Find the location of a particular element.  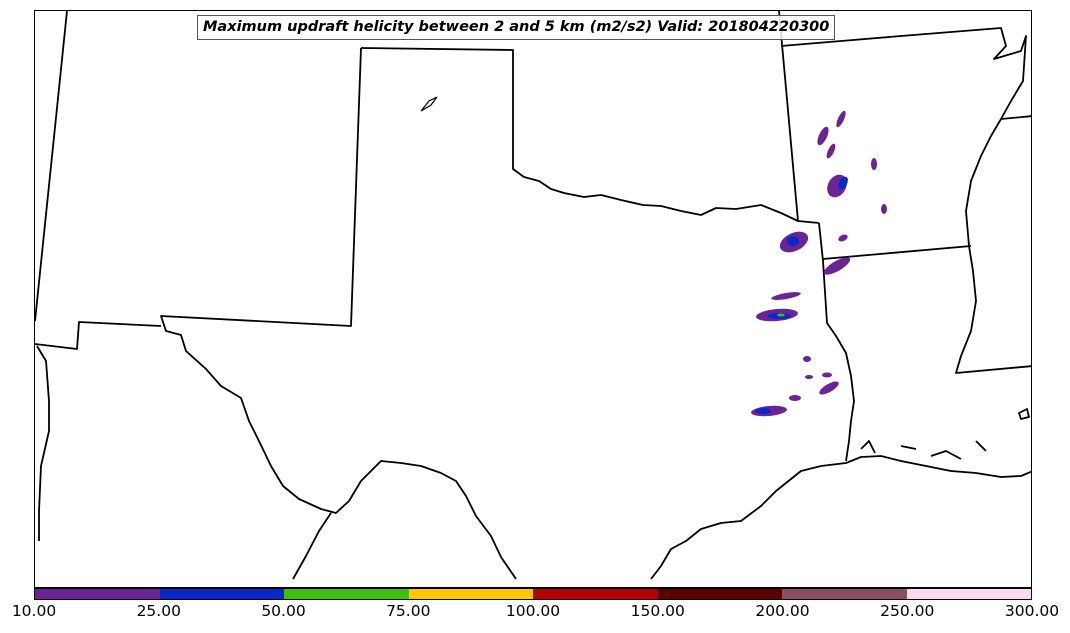

colorbar-tick-label: 200.00 is located at coordinates (782, 611).